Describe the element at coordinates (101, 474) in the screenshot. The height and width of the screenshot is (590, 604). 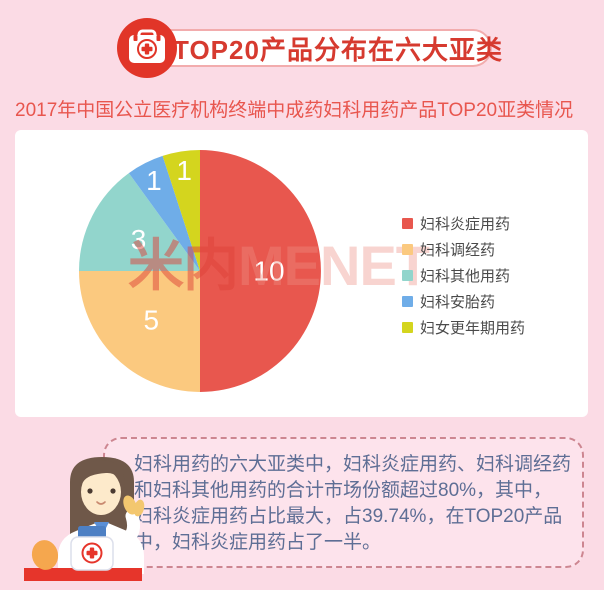
I see `bangs` at that location.